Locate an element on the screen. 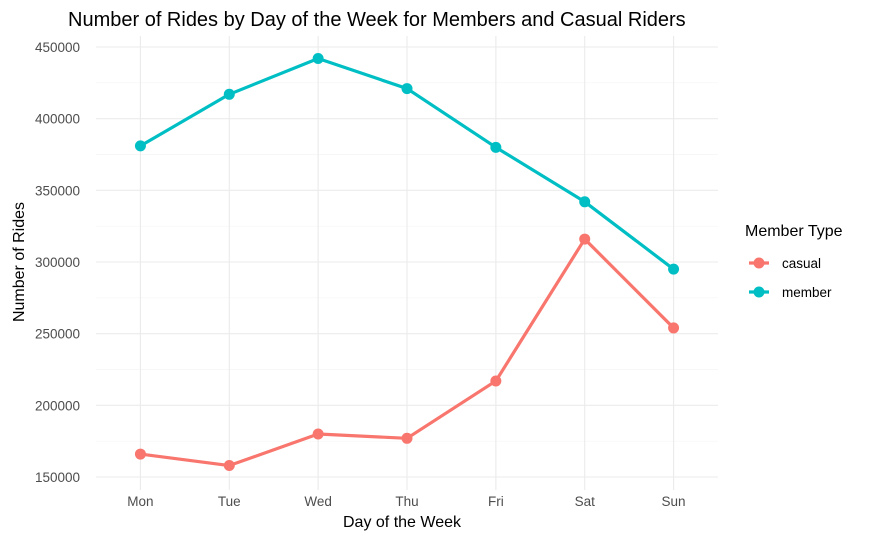 This screenshot has height=540, width=875. legend-item-member: member is located at coordinates (790, 292).